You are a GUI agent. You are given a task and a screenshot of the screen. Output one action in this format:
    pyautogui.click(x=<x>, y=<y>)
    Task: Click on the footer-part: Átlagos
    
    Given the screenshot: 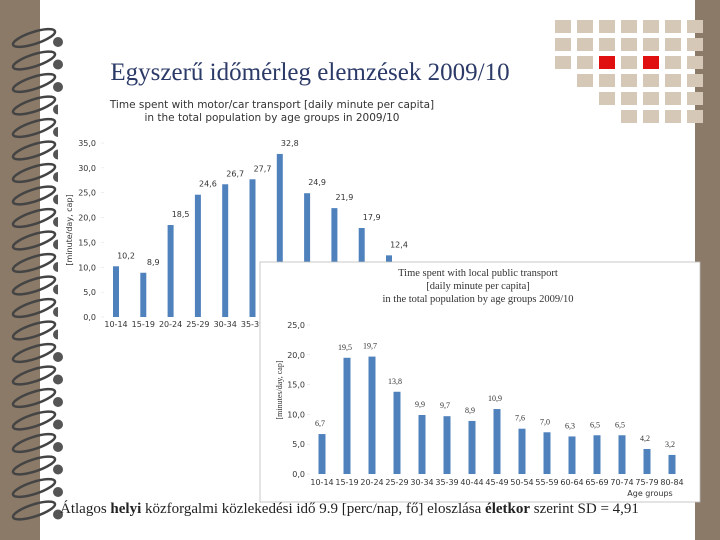 What is the action you would take?
    pyautogui.click(x=85, y=509)
    